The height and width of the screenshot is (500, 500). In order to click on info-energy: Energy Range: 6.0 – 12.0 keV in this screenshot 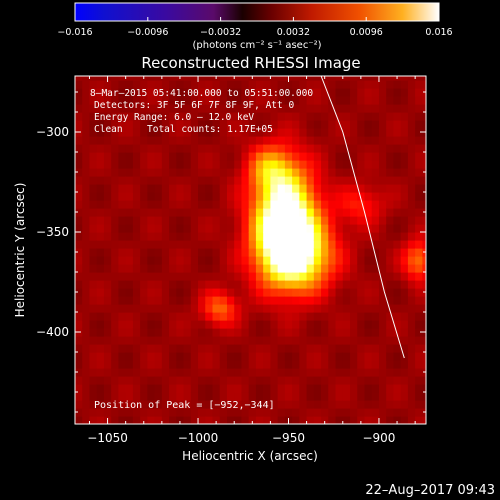, I will do `click(174, 117)`.